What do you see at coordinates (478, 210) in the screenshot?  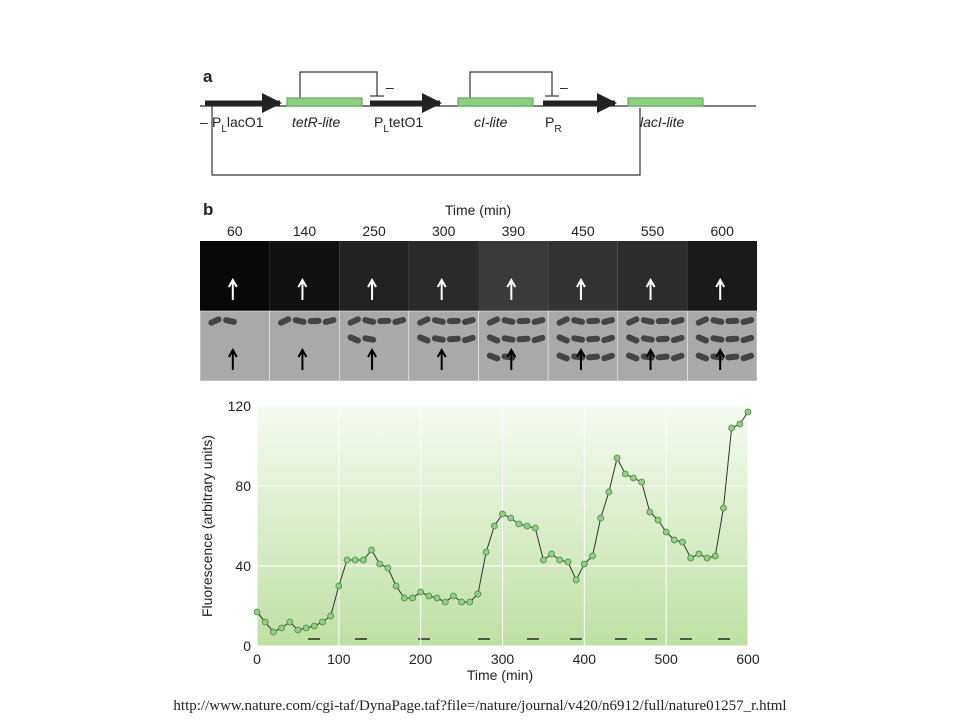 I see `time-title: Time (min)` at bounding box center [478, 210].